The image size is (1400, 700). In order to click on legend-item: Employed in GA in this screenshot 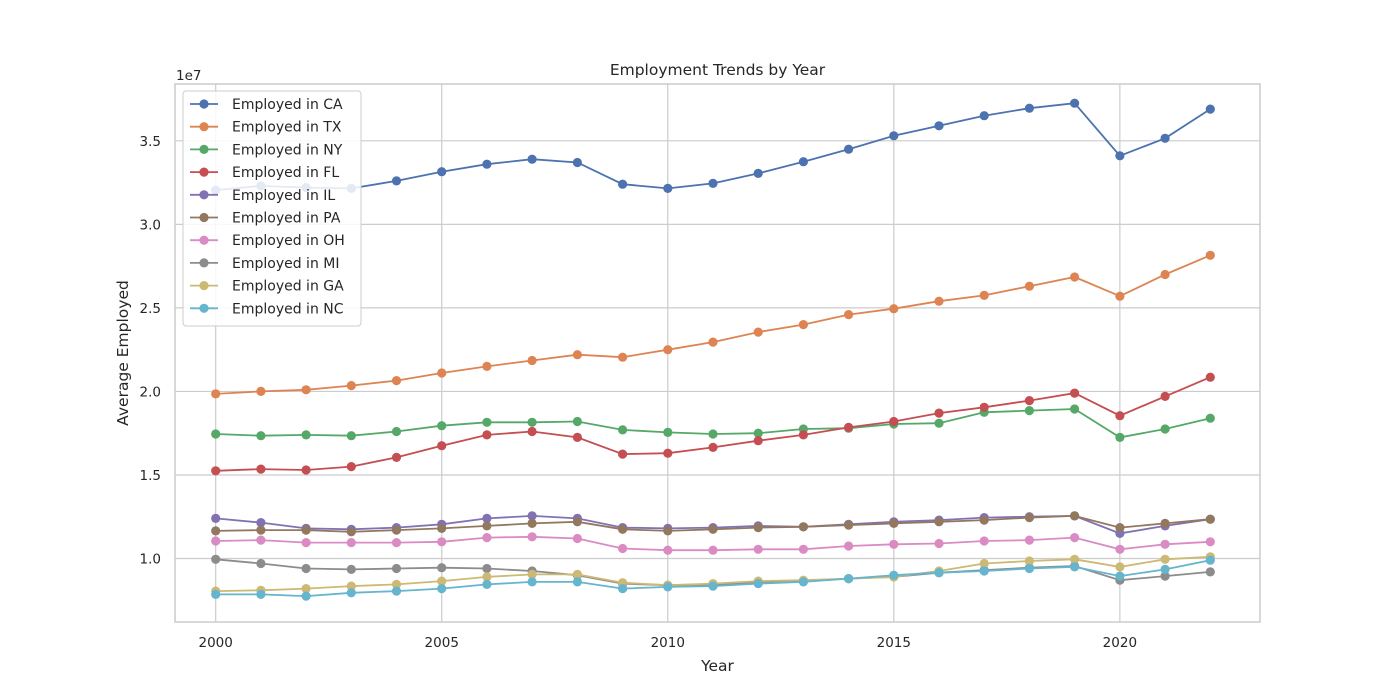, I will do `click(267, 287)`.